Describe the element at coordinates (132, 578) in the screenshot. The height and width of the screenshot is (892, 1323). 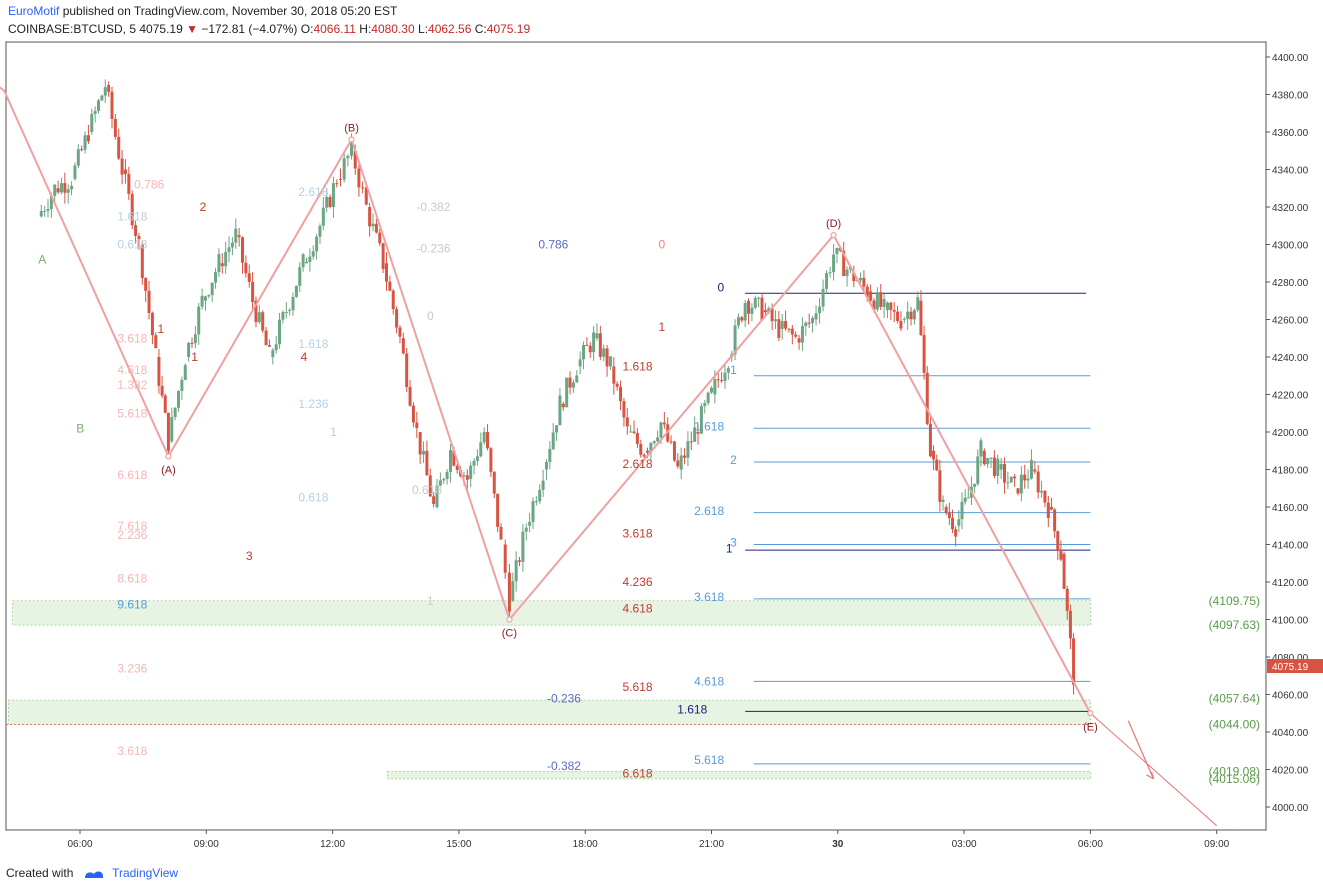
I see `fib-label: 8.618` at that location.